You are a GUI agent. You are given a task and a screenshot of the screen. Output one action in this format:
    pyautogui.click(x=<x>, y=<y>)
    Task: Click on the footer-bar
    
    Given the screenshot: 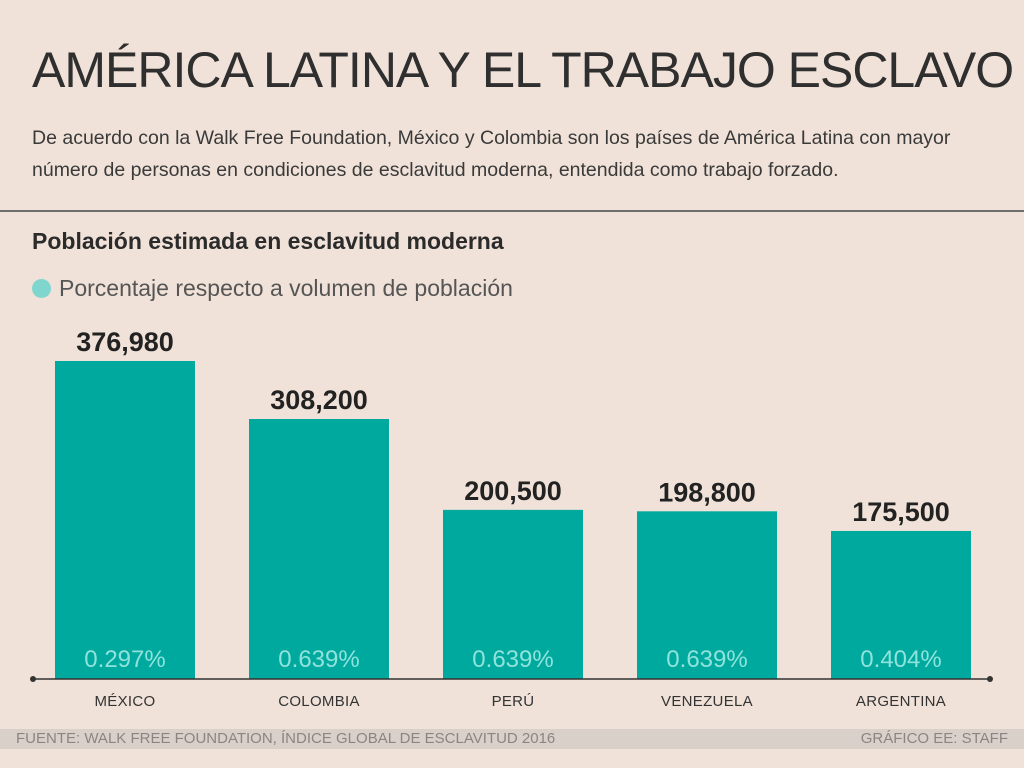 What is the action you would take?
    pyautogui.click(x=512, y=739)
    